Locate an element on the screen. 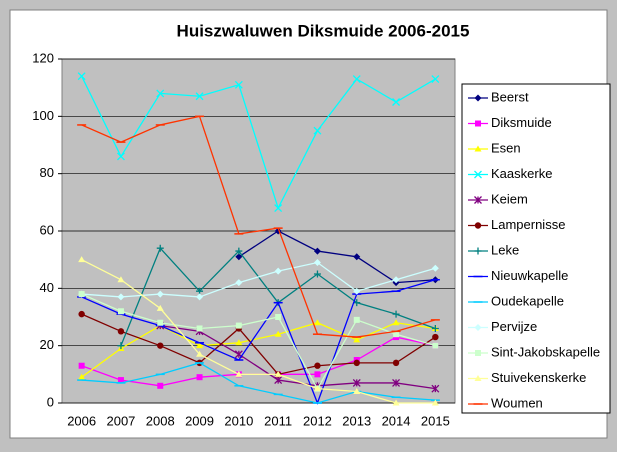 The height and width of the screenshot is (452, 617). x-tick-label: 2012 is located at coordinates (317, 420).